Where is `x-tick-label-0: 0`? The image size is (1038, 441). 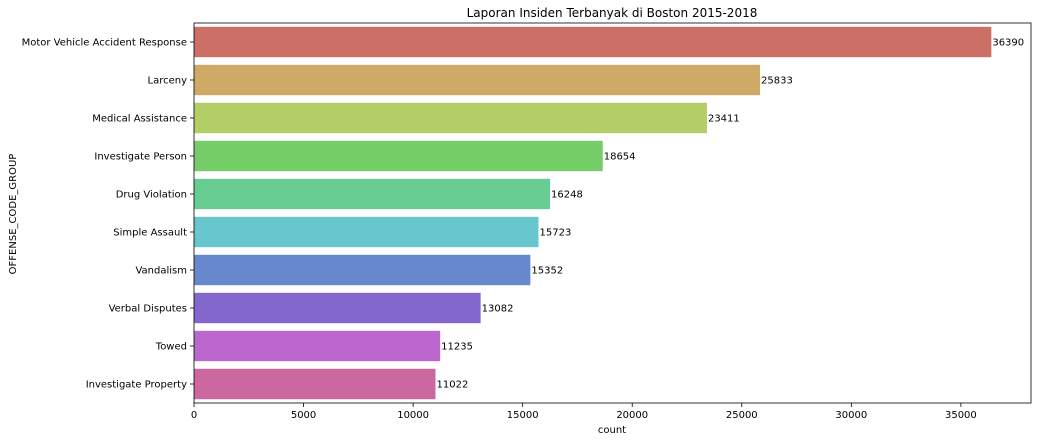 x-tick-label-0: 0 is located at coordinates (194, 415).